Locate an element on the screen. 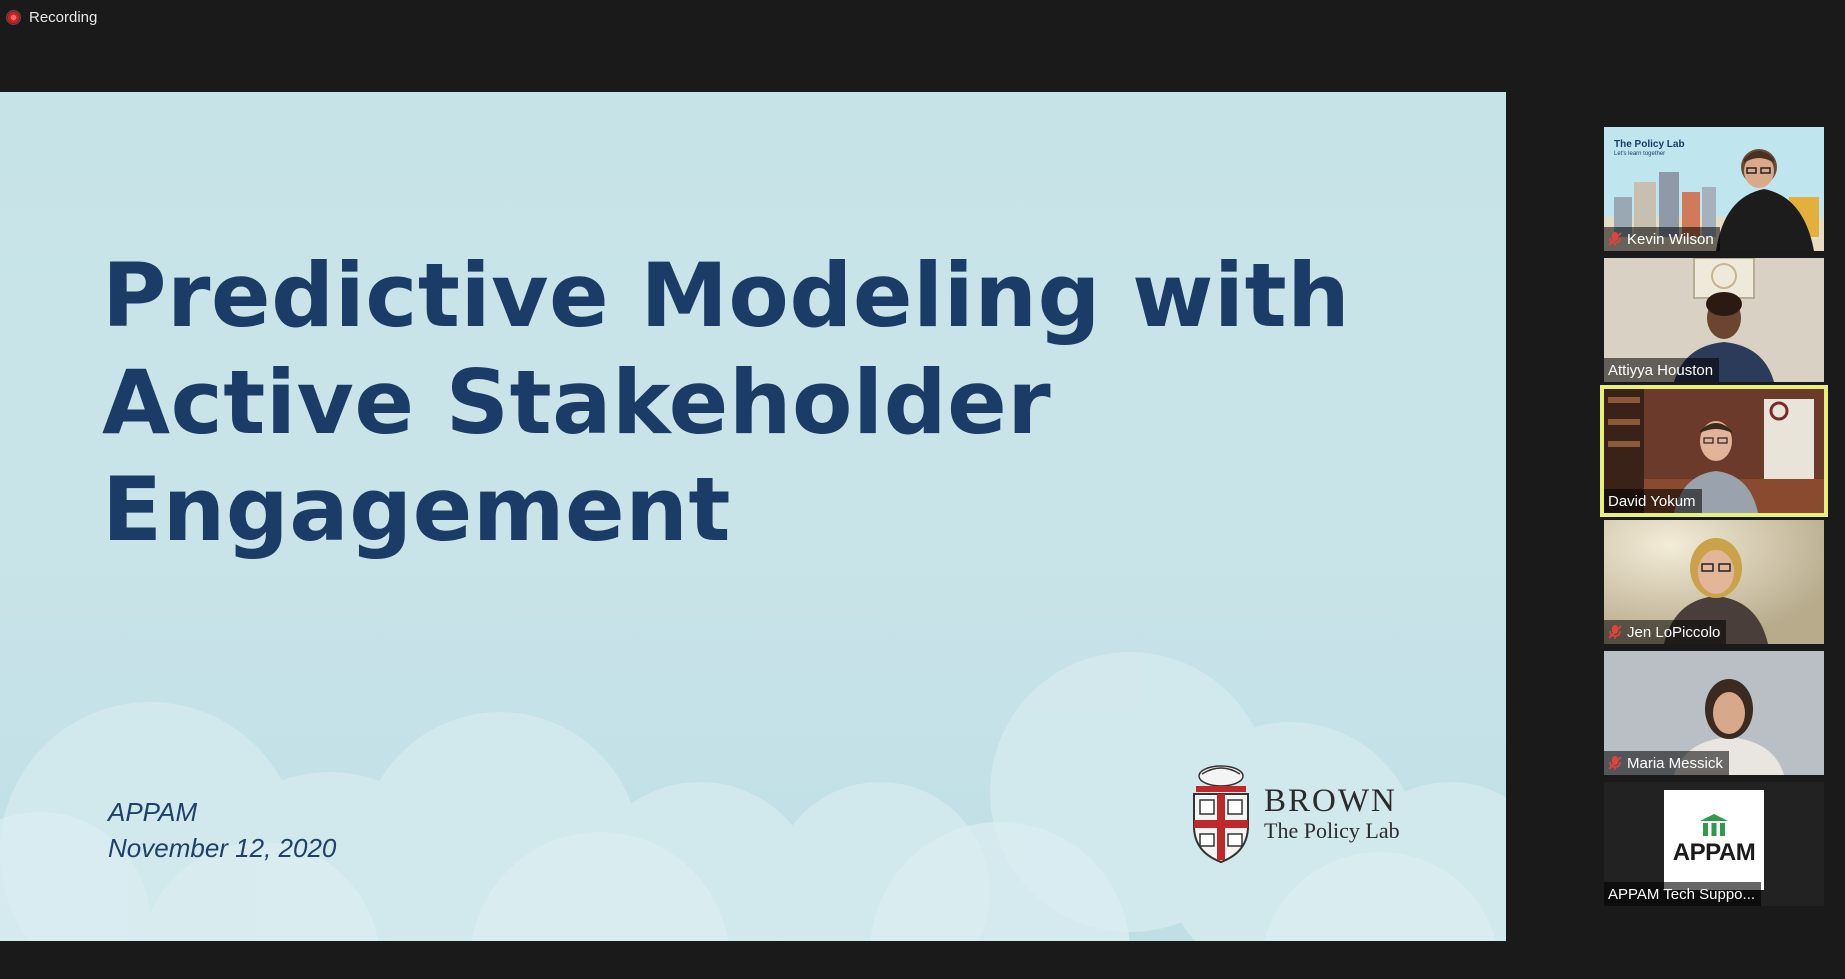 The height and width of the screenshot is (979, 1845). slide-title-line: Predictive Modeling with is located at coordinates (726, 295).